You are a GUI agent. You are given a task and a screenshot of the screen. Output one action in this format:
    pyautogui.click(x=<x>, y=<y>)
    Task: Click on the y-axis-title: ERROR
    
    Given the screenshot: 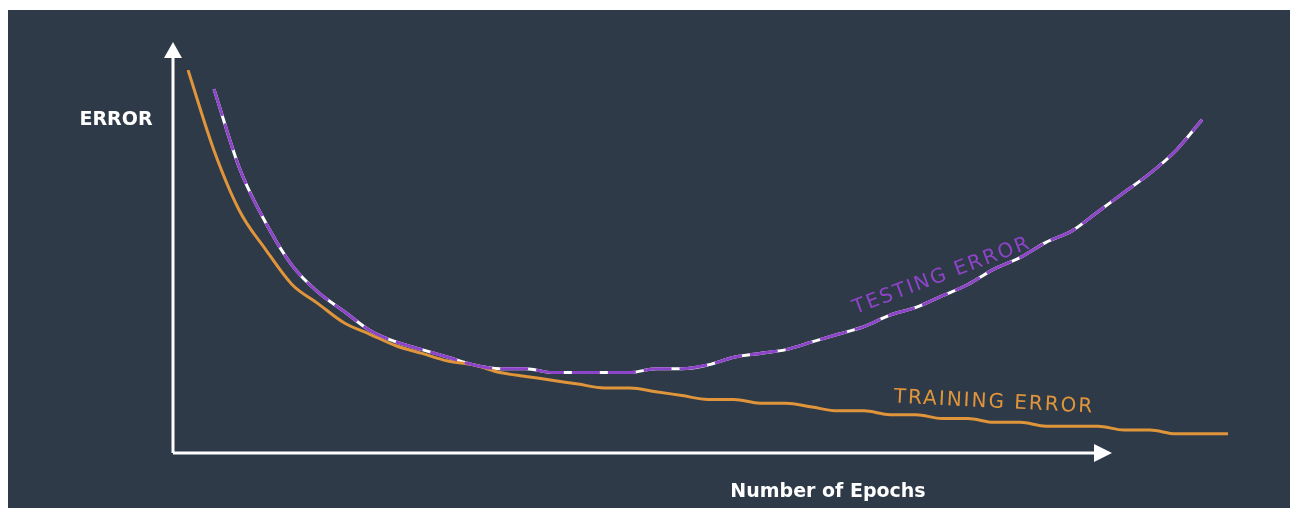 What is the action you would take?
    pyautogui.click(x=116, y=117)
    